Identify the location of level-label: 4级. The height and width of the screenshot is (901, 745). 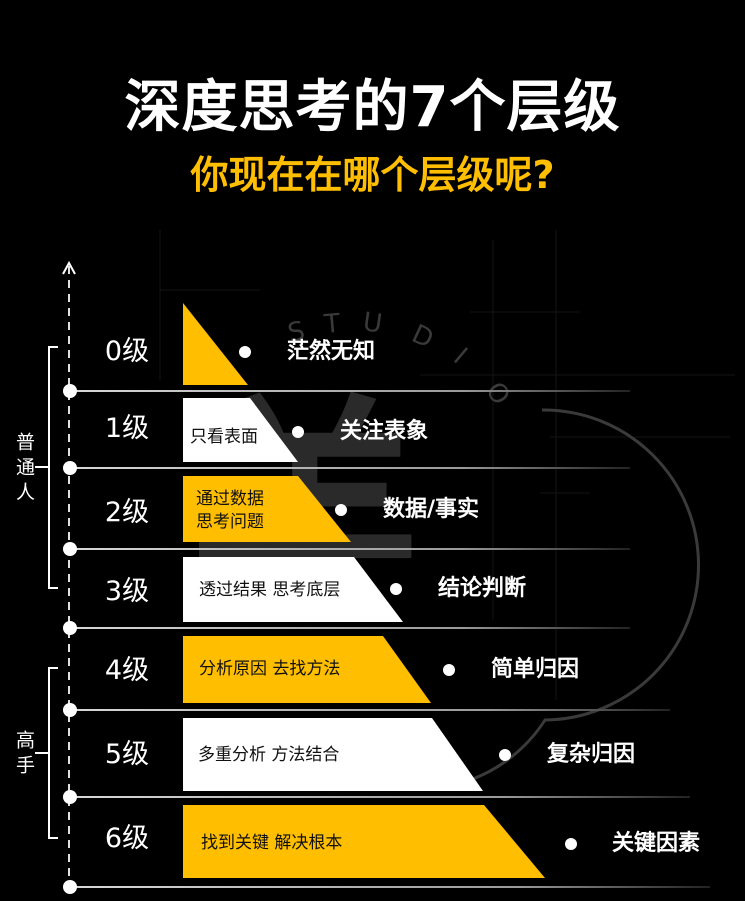
(127, 670).